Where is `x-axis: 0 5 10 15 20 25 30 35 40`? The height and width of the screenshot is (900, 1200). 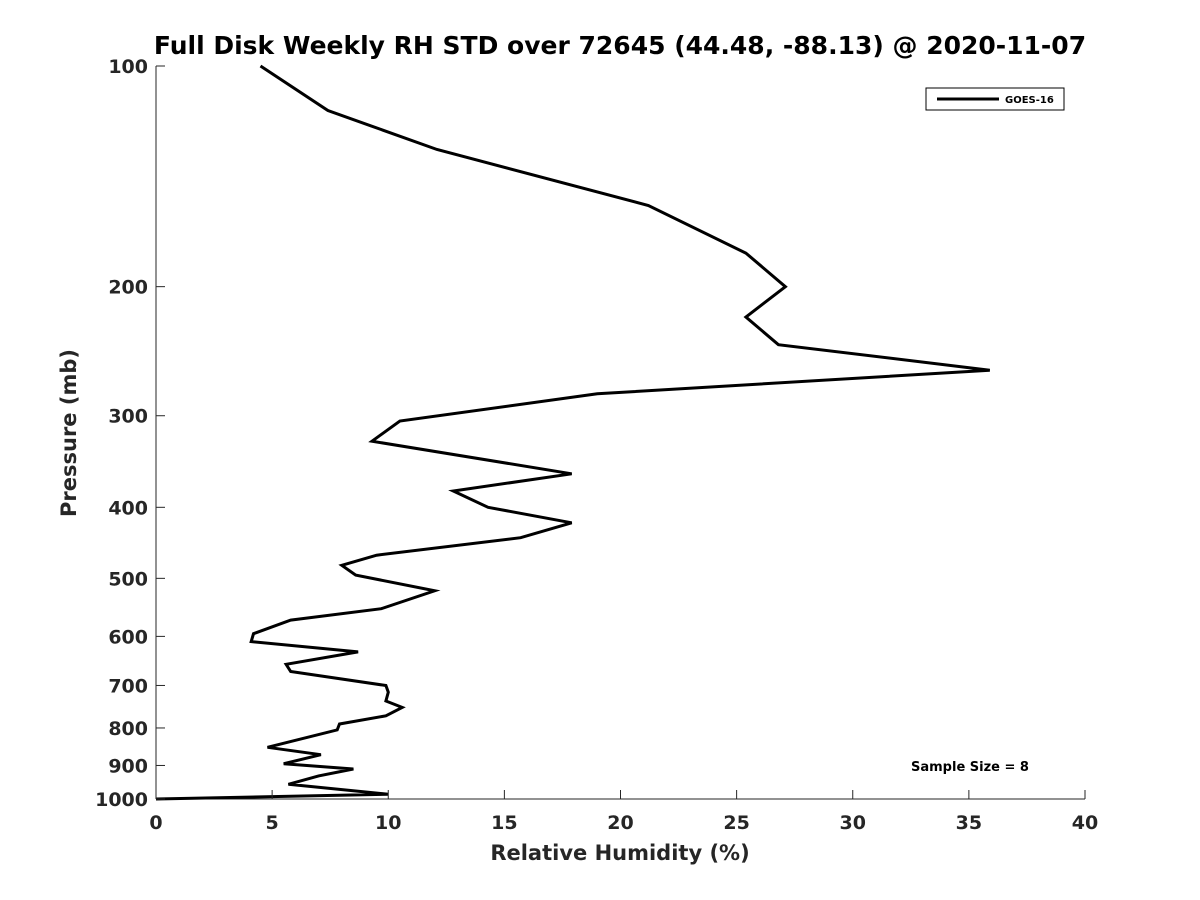
x-axis: 0 5 10 15 20 25 30 35 40 is located at coordinates (623, 812).